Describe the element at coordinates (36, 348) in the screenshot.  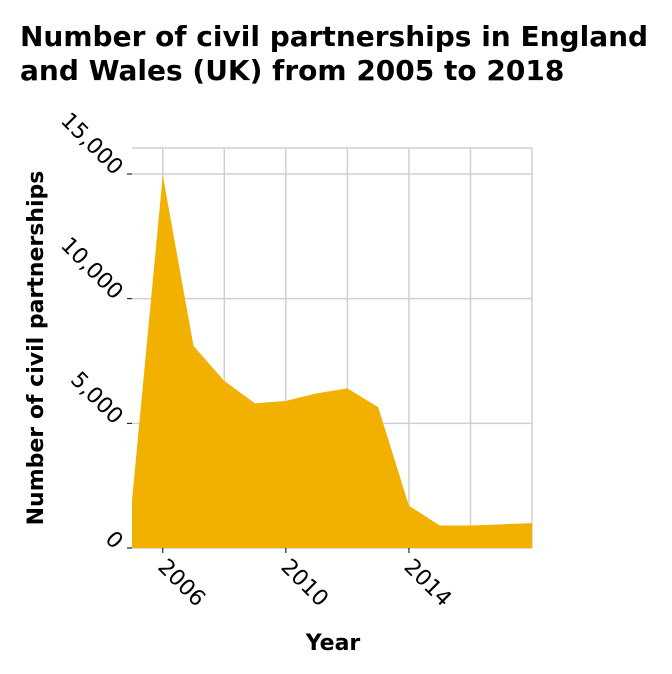
I see `y-axis-label: Number of civil partnerships` at that location.